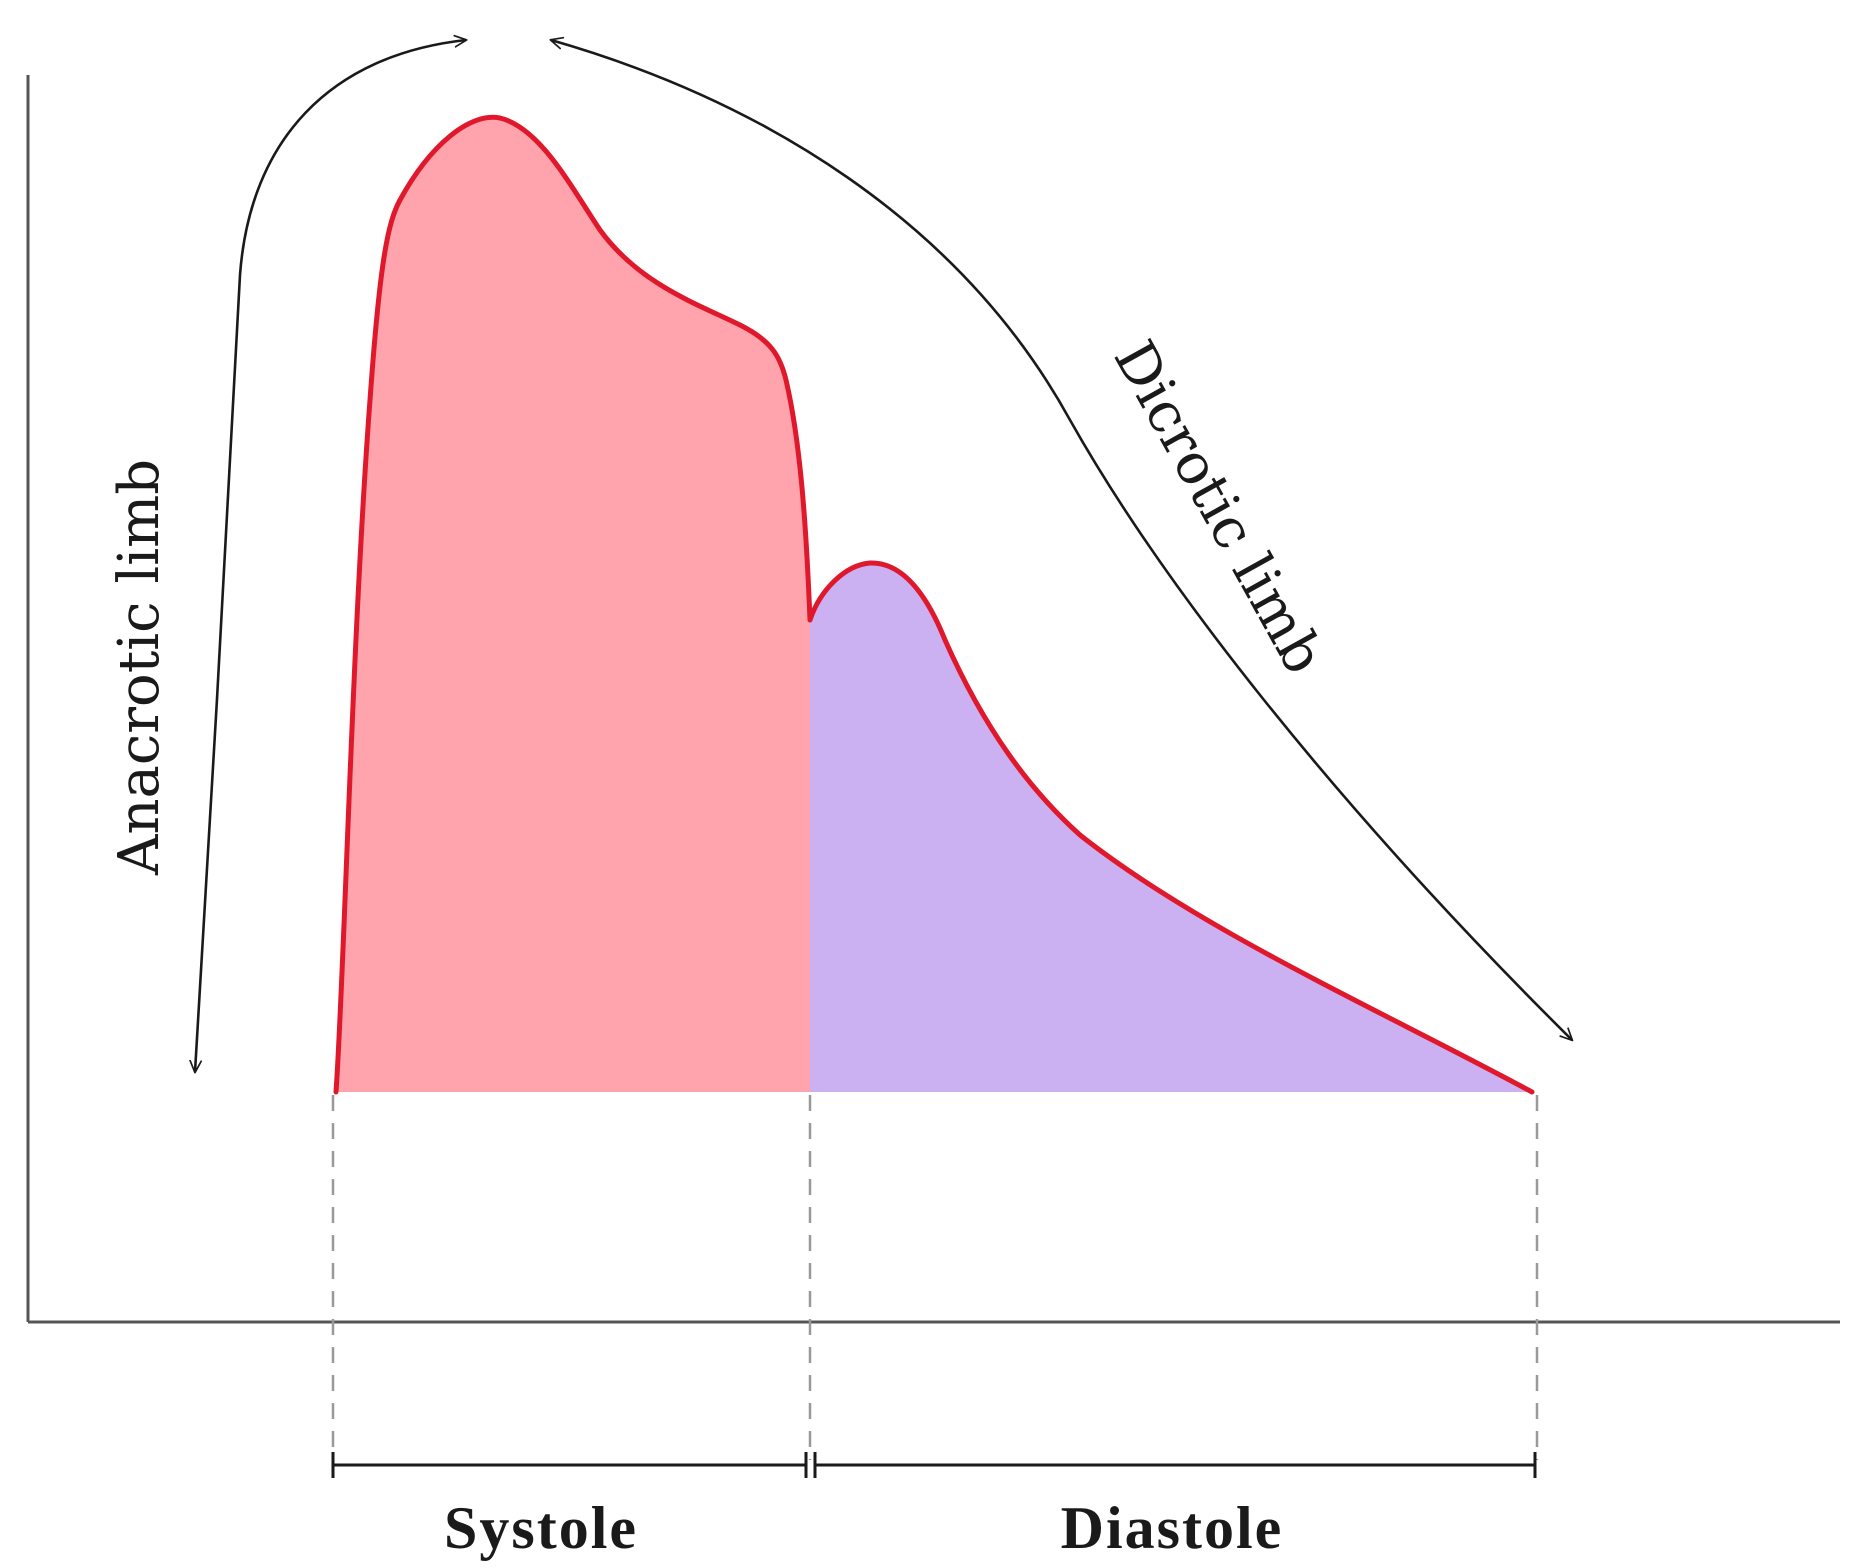 This screenshot has width=1857, height=1568. What do you see at coordinates (1219, 507) in the screenshot?
I see `dicrotic-limb-label: Dicrotic limb` at bounding box center [1219, 507].